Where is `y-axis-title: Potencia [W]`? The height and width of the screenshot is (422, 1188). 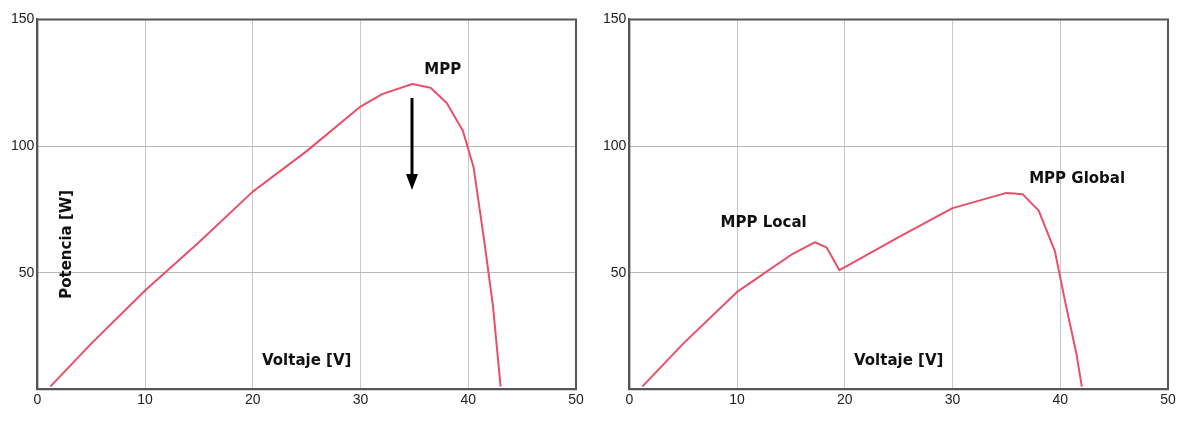 y-axis-title: Potencia [W] is located at coordinates (66, 244).